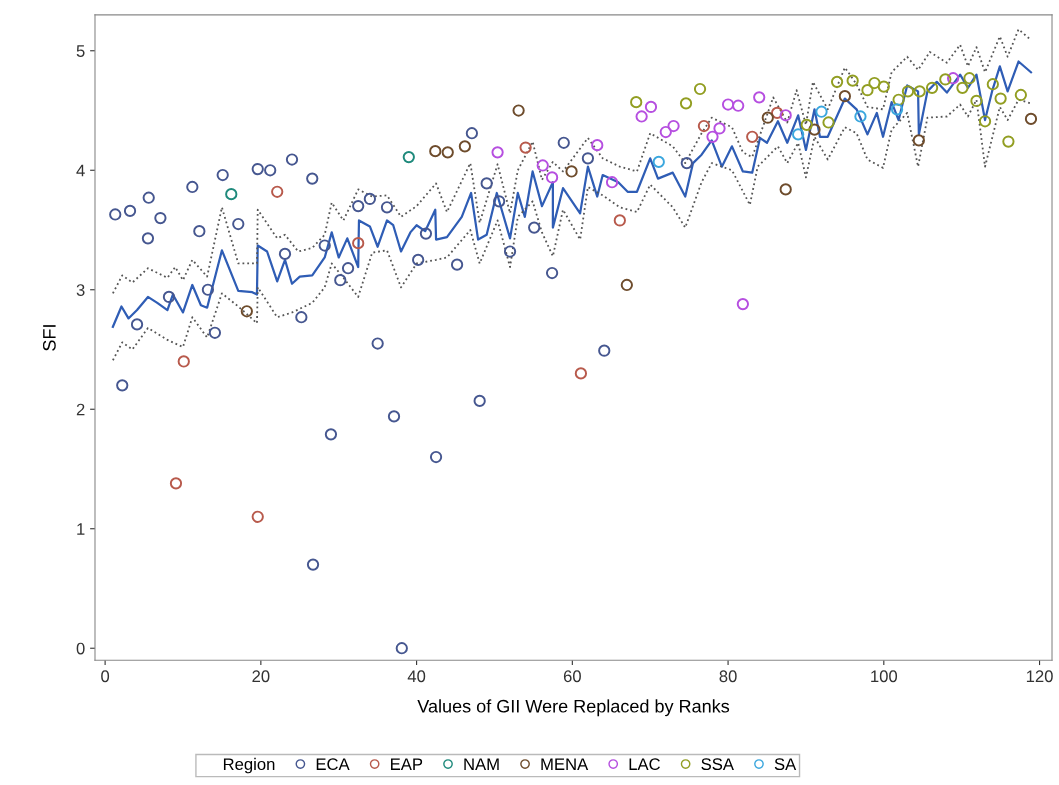  What do you see at coordinates (717, 764) in the screenshot?
I see `legend-label: SSA` at bounding box center [717, 764].